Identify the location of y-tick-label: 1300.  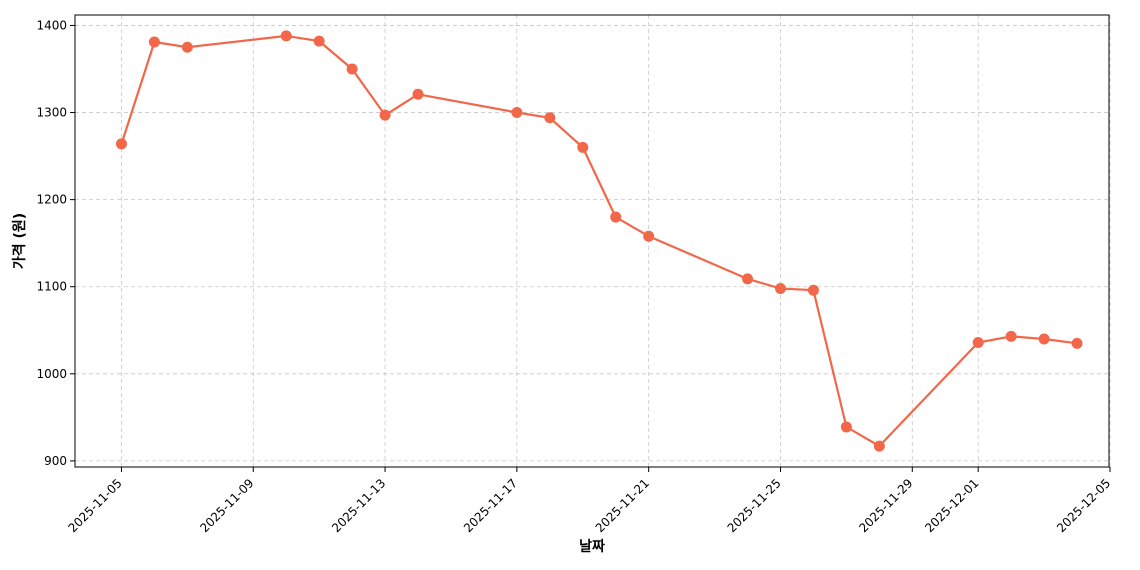
(51, 113).